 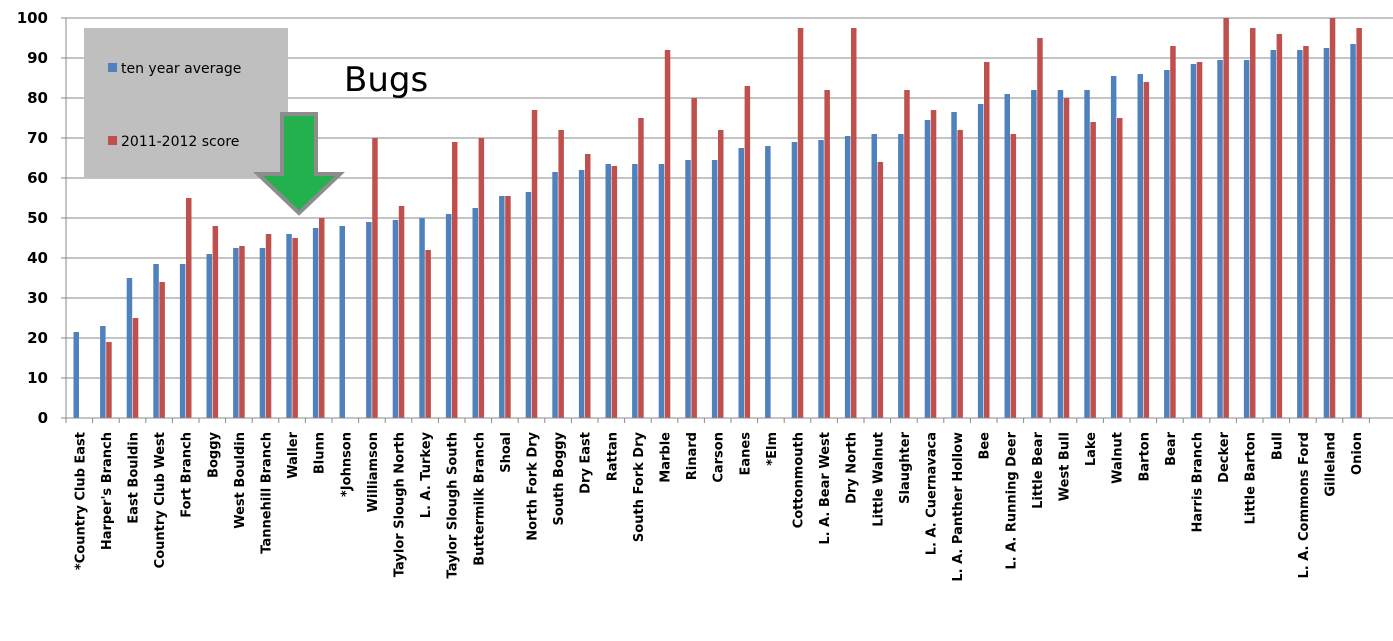 I want to click on legend-swatch-2011-2012-score, so click(x=112, y=140).